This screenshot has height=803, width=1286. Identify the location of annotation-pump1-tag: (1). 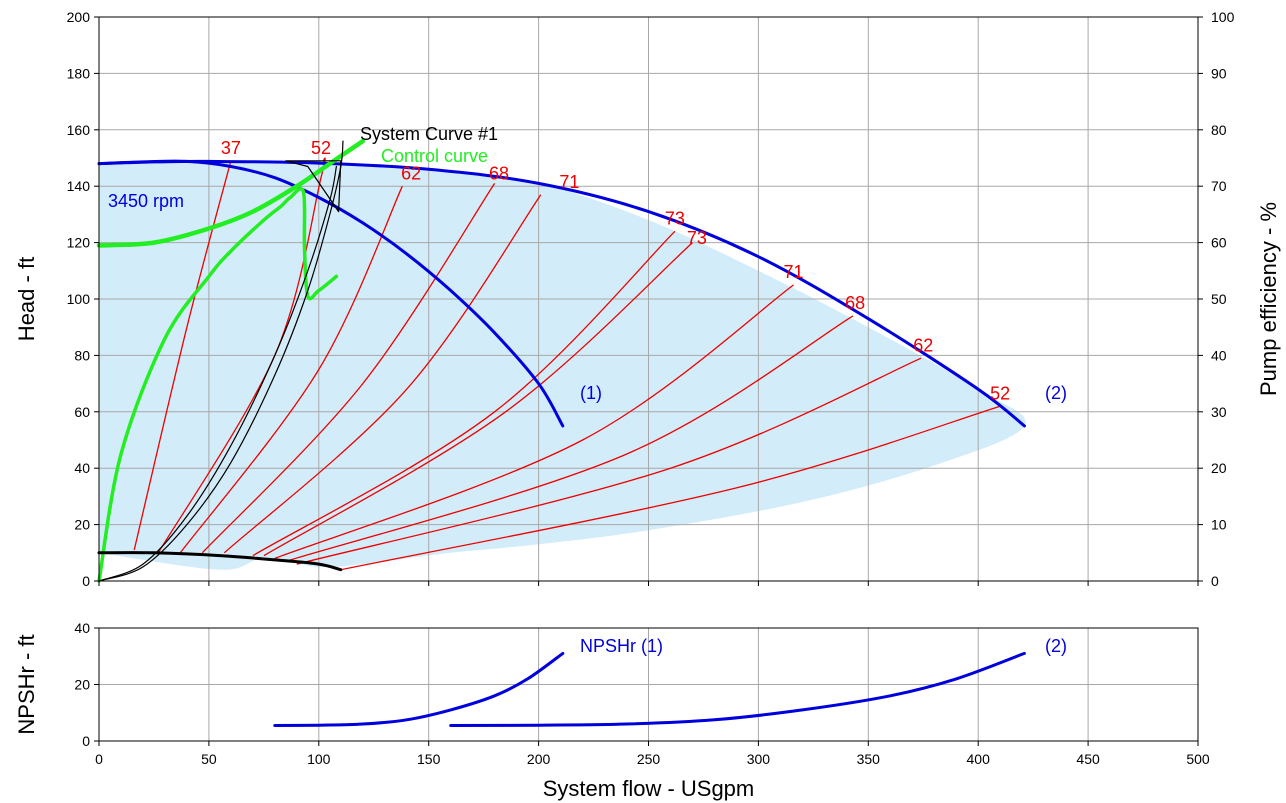
(591, 393).